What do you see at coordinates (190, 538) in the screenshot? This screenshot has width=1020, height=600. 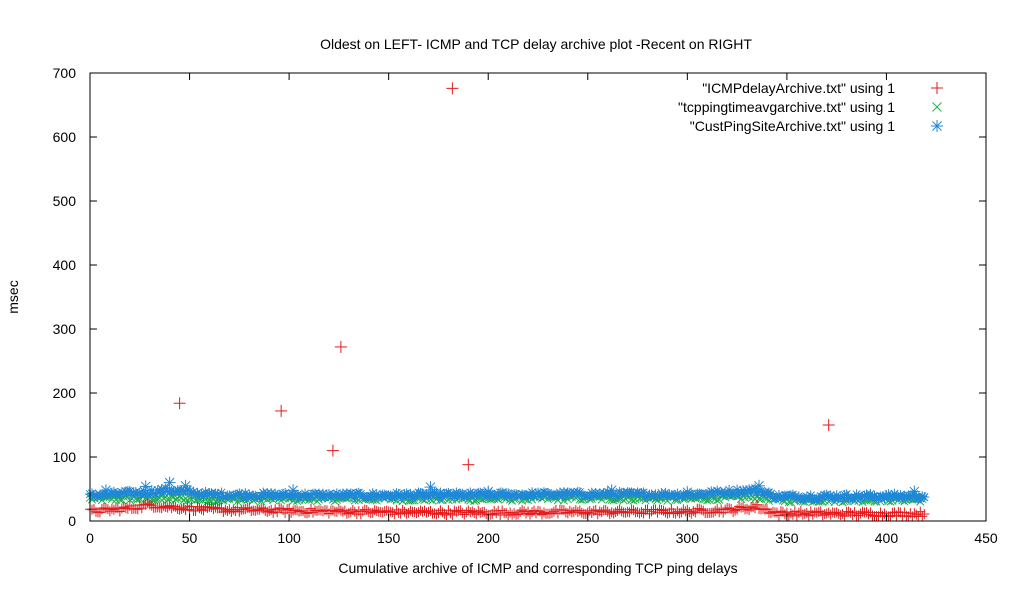 I see `x-tick-label: 50` at bounding box center [190, 538].